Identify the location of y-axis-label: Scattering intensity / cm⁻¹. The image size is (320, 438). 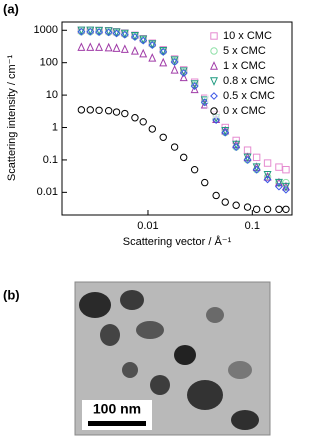
(12, 118).